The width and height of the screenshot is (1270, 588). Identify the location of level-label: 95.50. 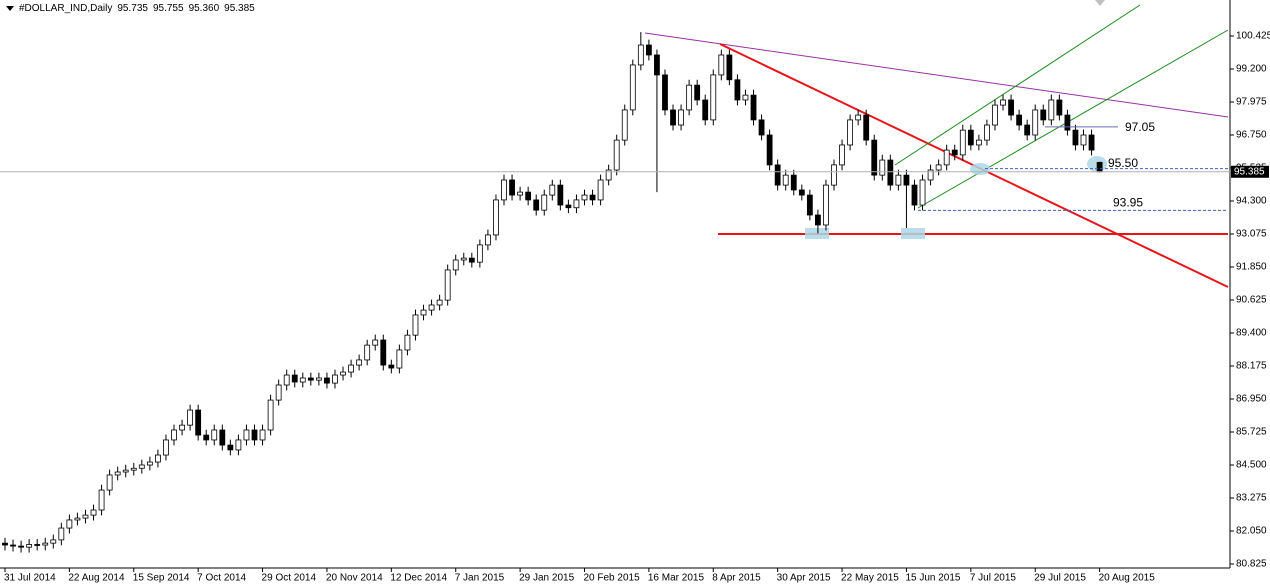
(1123, 163).